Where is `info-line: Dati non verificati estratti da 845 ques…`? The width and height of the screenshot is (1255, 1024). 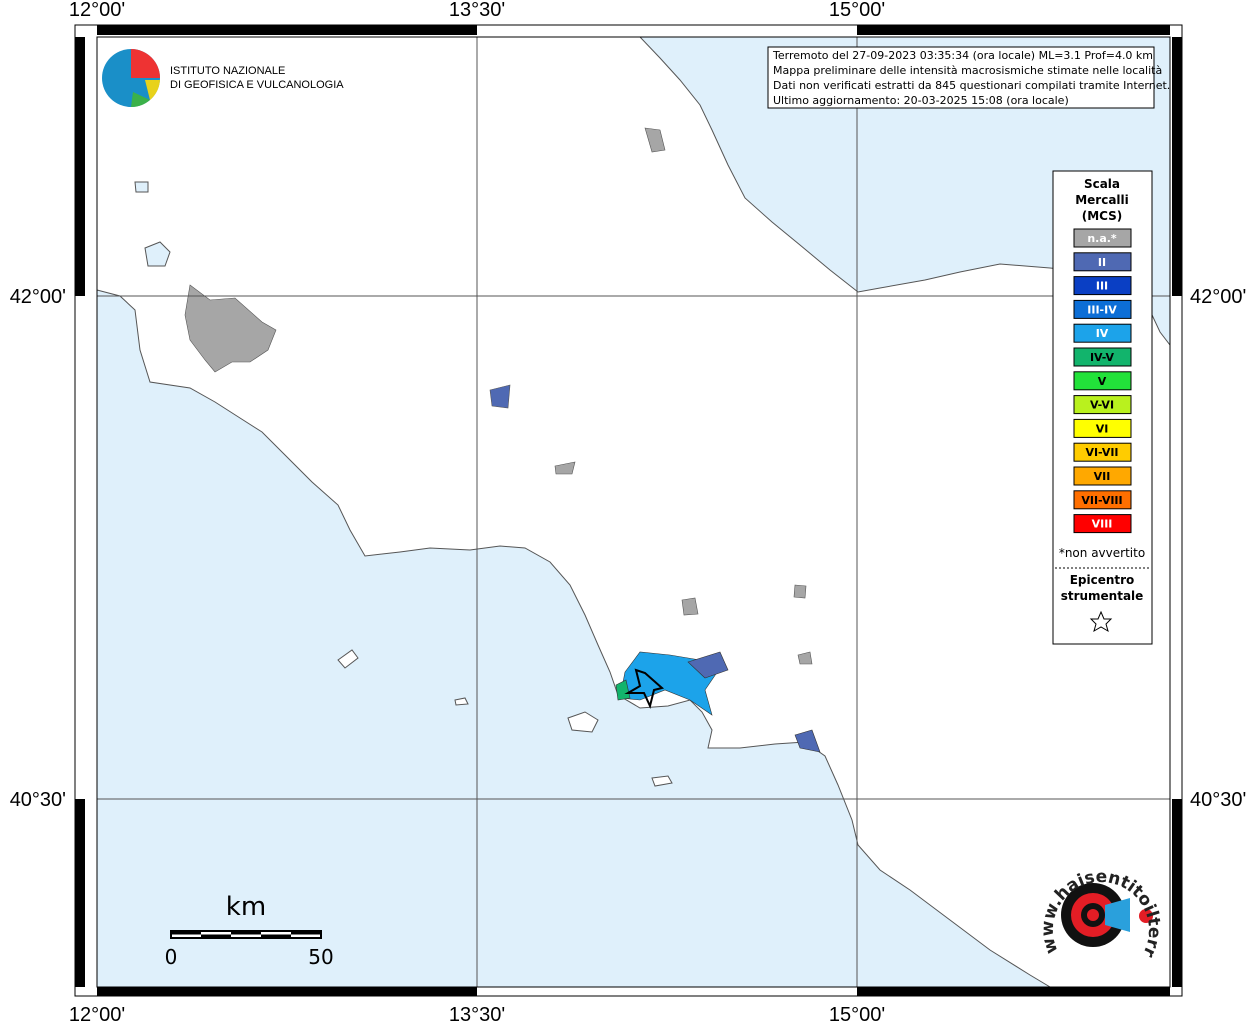
info-line: Dati non verificati estratti da 845 ques… is located at coordinates (971, 85).